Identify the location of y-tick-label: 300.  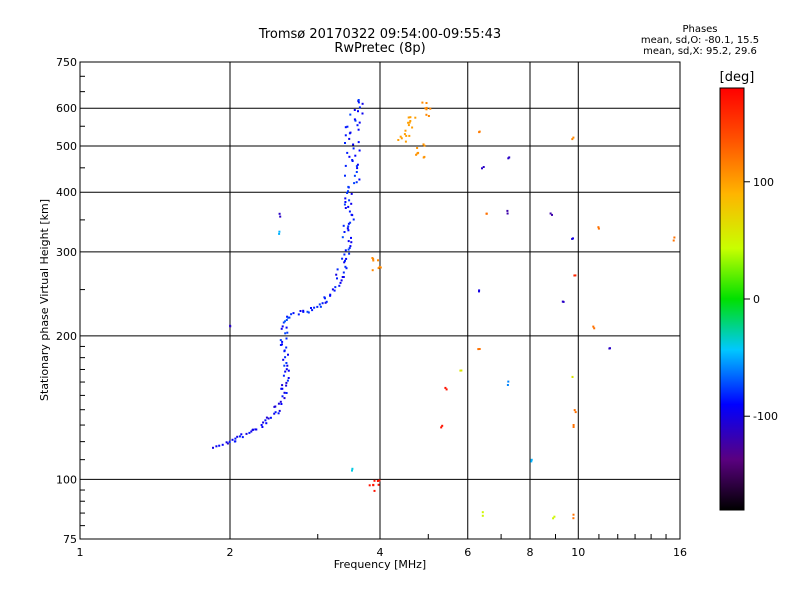
(66, 252).